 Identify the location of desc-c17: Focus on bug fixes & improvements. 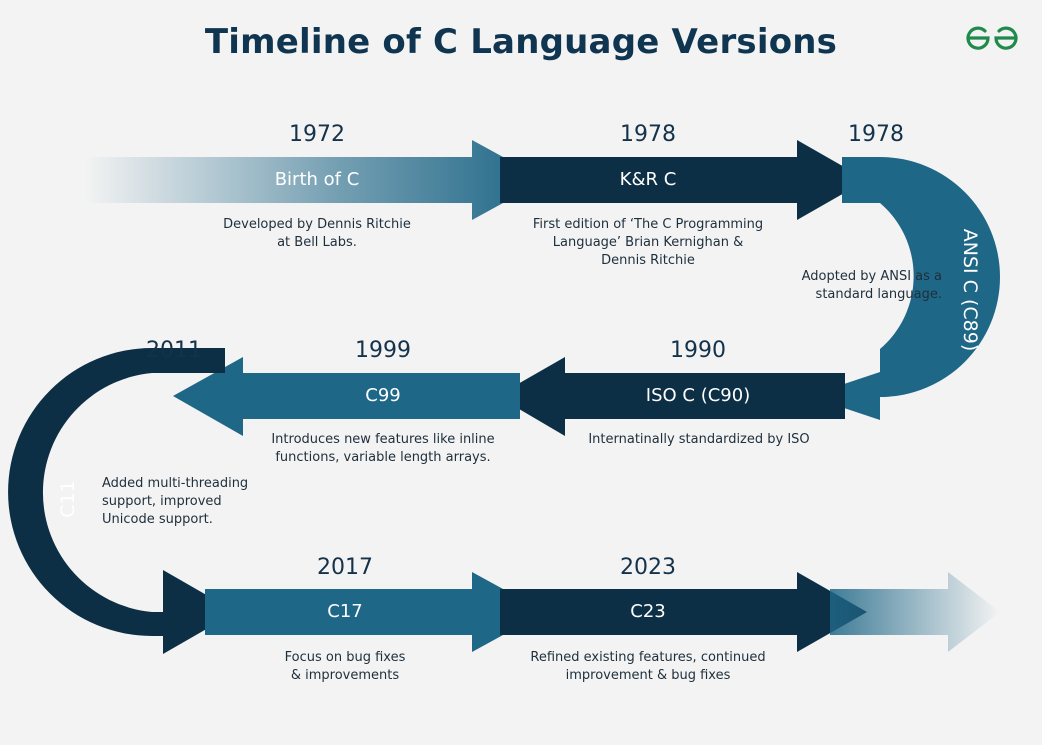
(345, 666).